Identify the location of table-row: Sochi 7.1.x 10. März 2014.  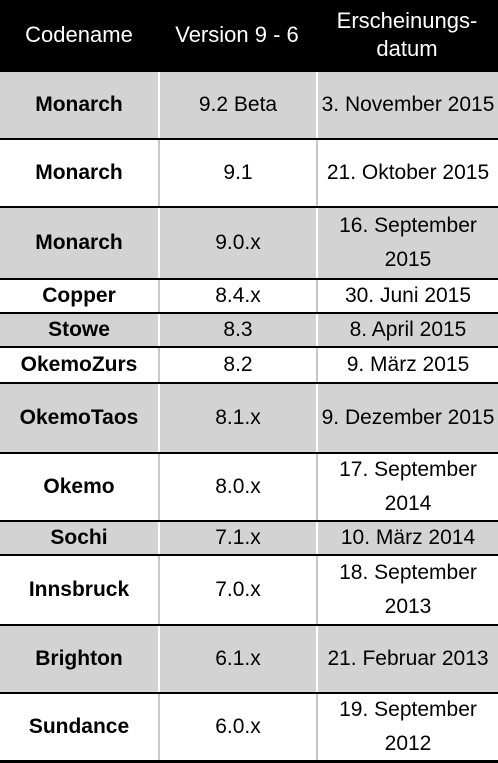
(249, 537).